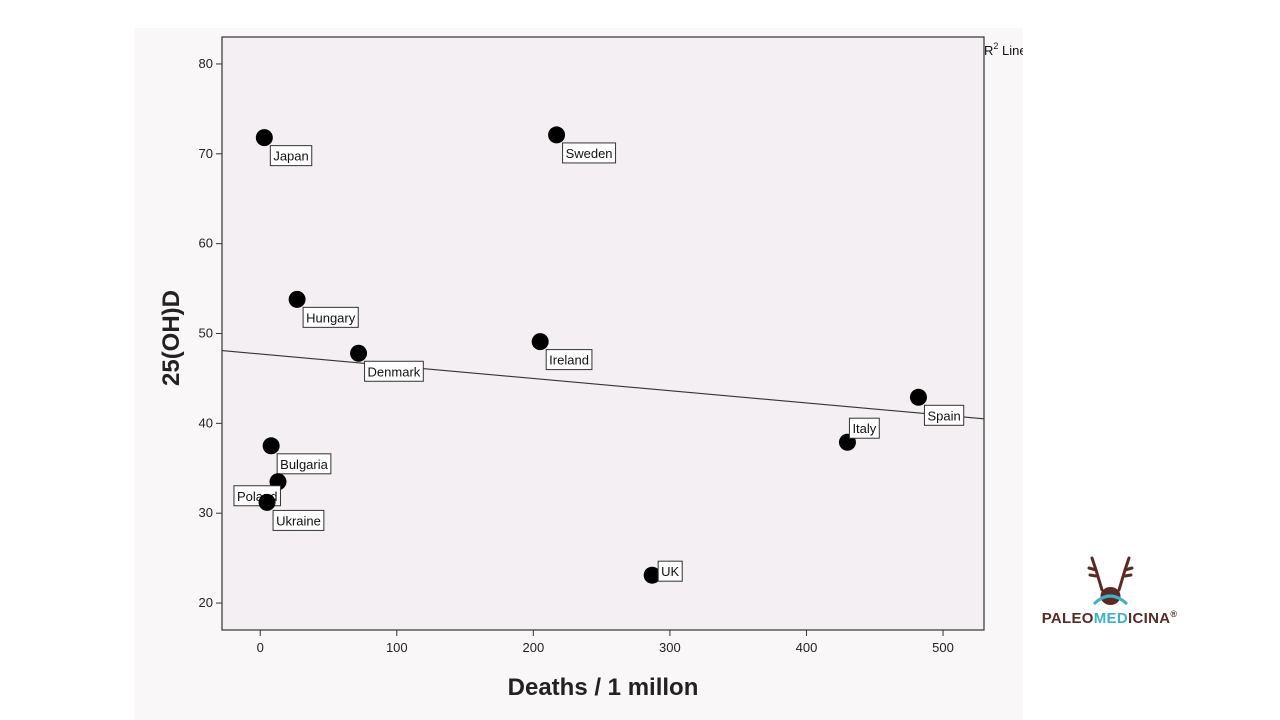 This screenshot has width=1280, height=720. Describe the element at coordinates (1109, 618) in the screenshot. I see `logo-text: PALEOMEDICINA®` at that location.